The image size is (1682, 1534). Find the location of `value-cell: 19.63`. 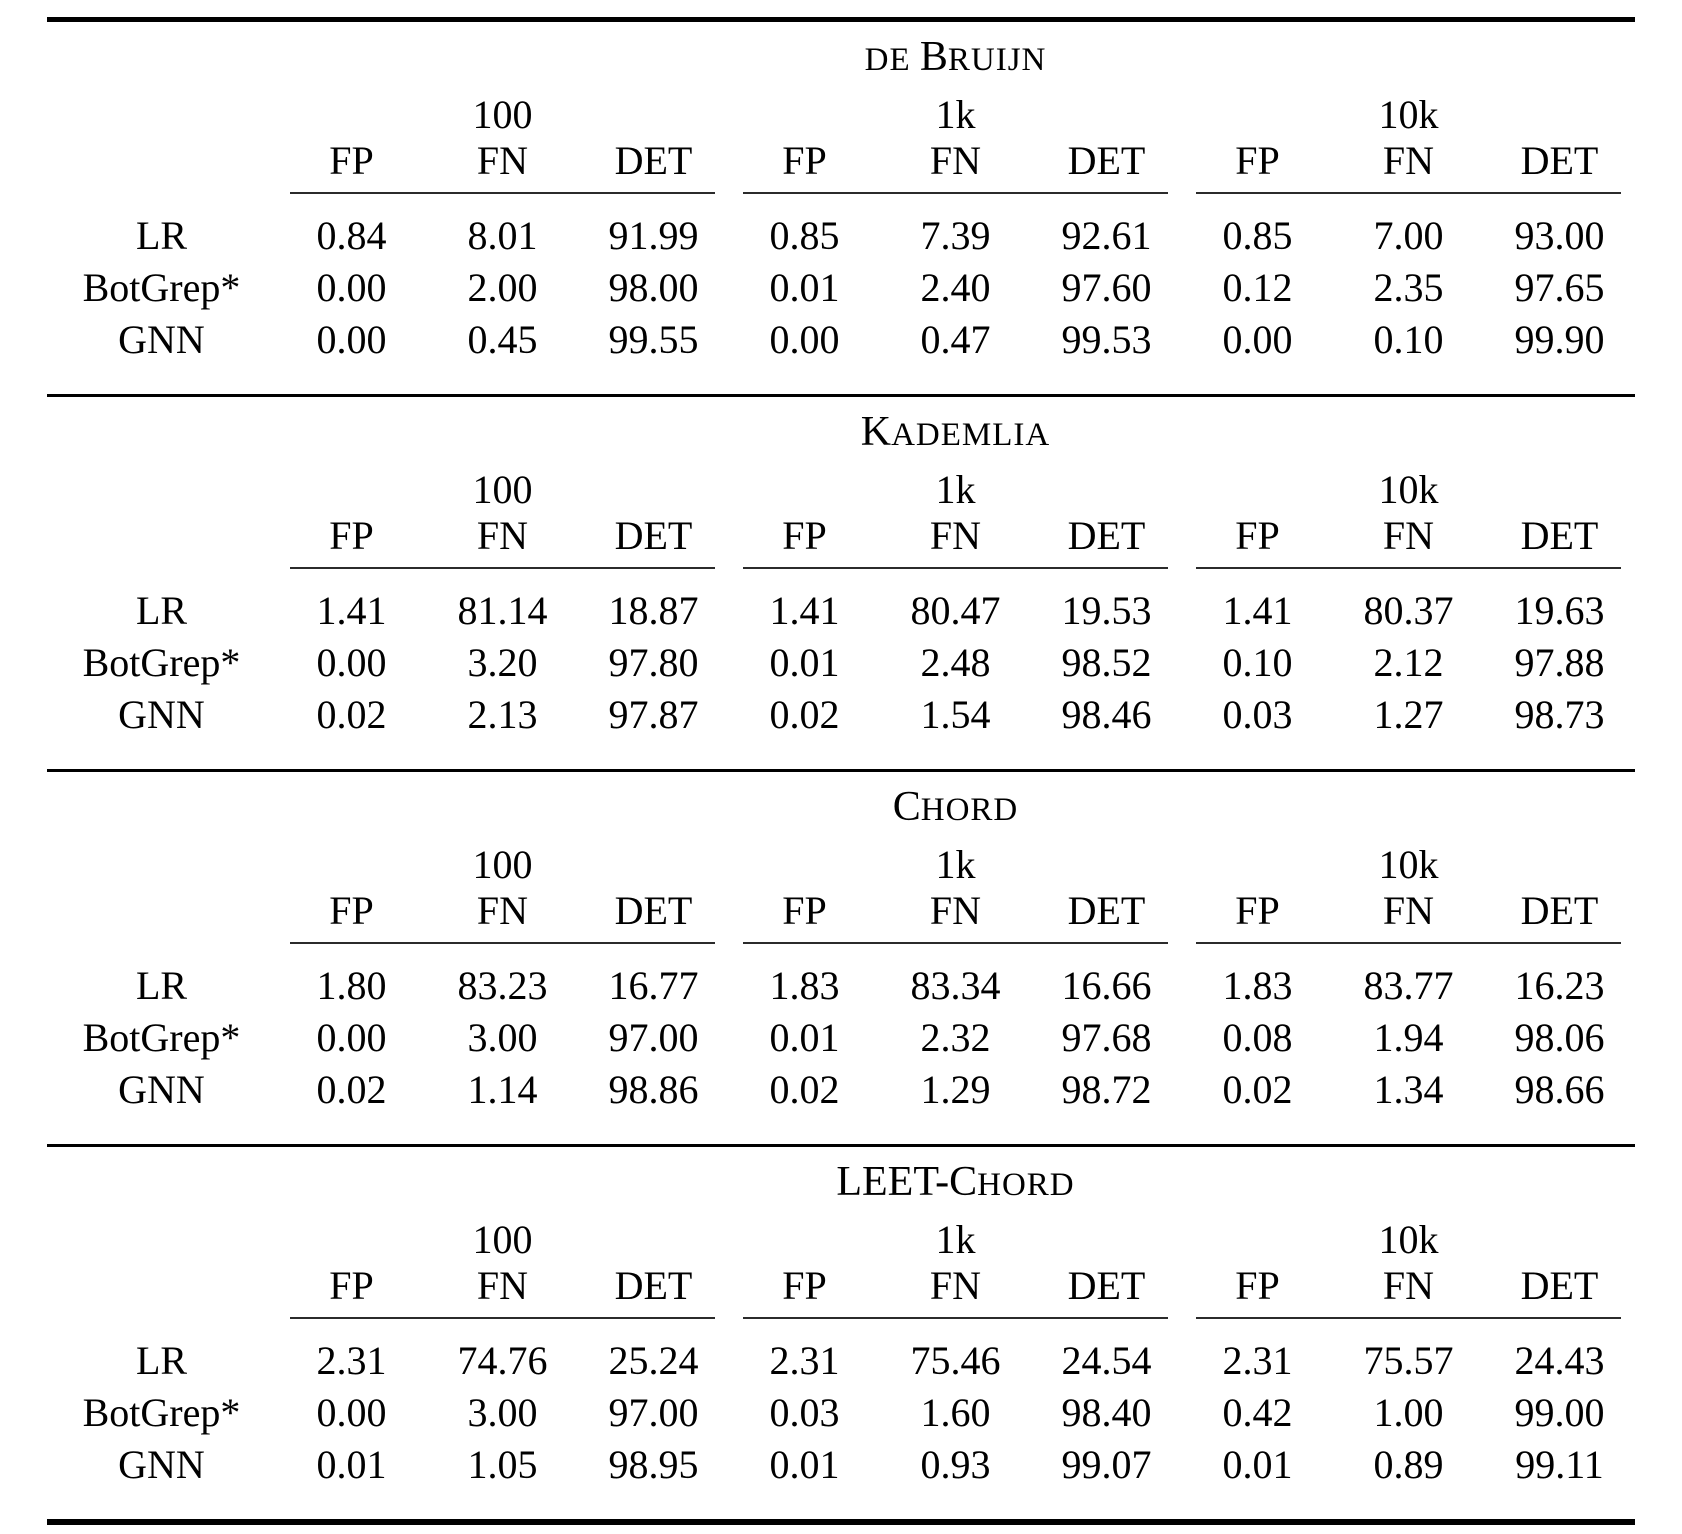

value-cell: 19.63 is located at coordinates (1559, 610).